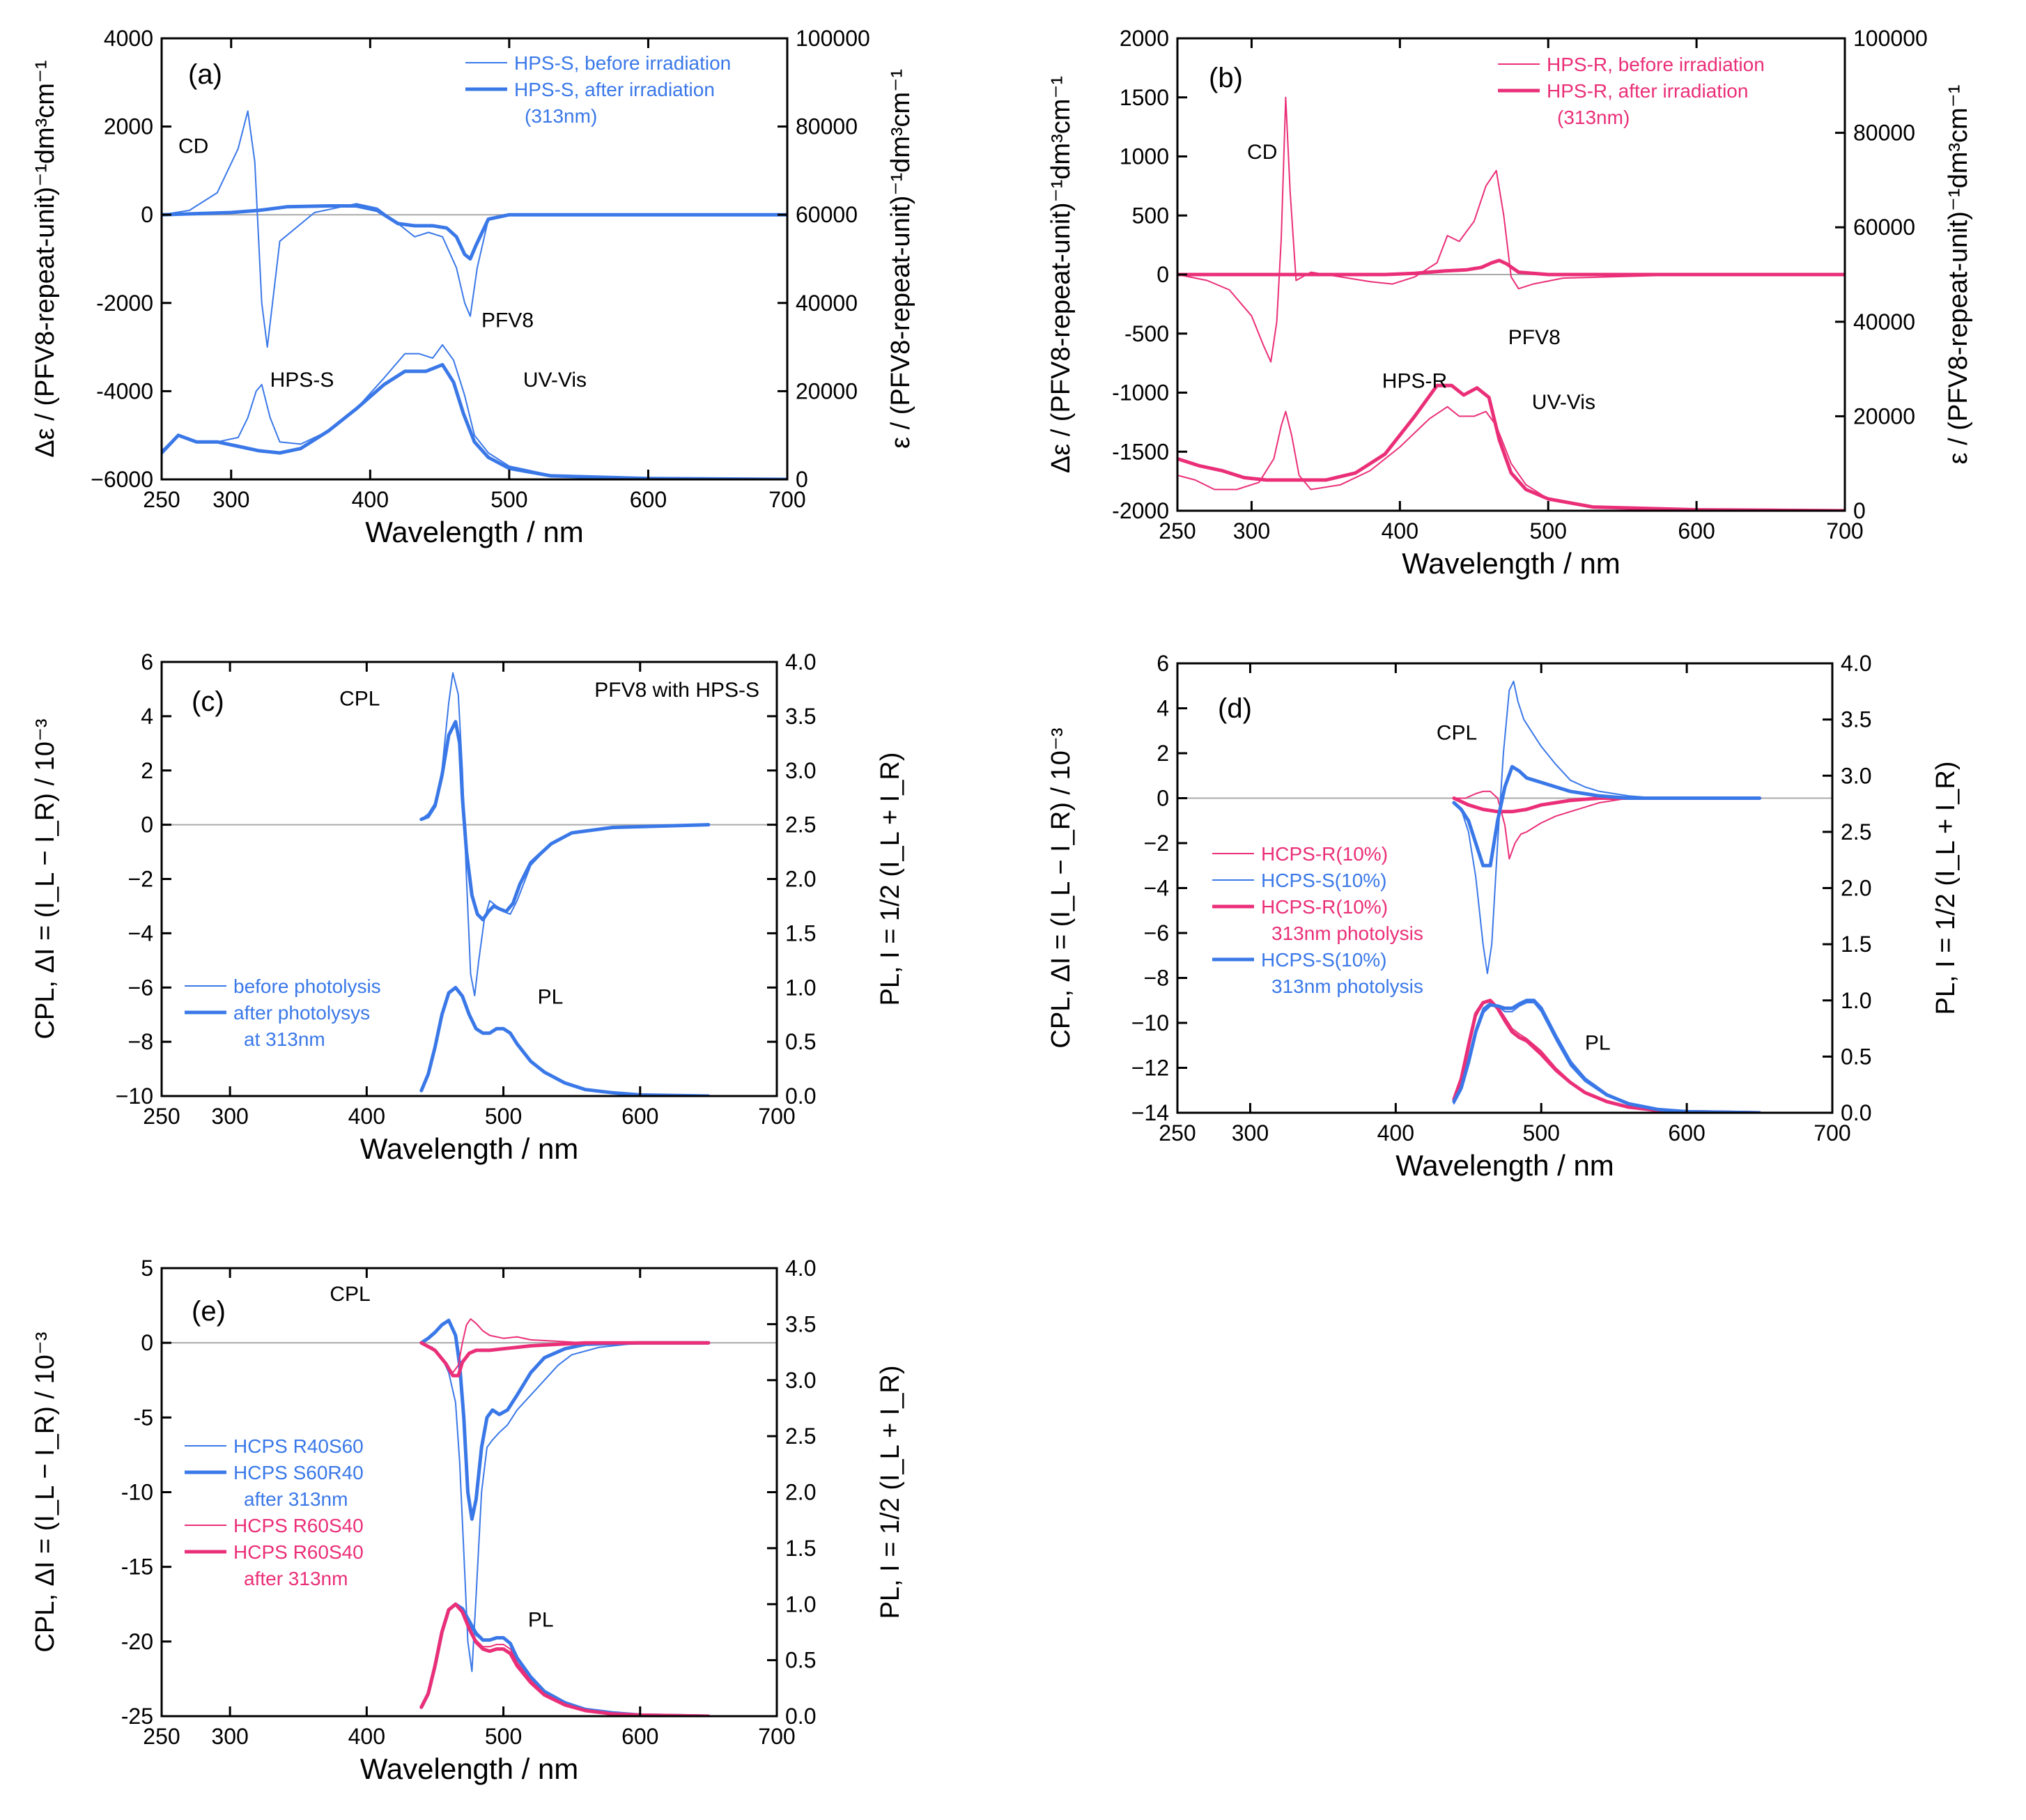  What do you see at coordinates (1856, 1056) in the screenshot?
I see `y-tick-label-right: 0.5` at bounding box center [1856, 1056].